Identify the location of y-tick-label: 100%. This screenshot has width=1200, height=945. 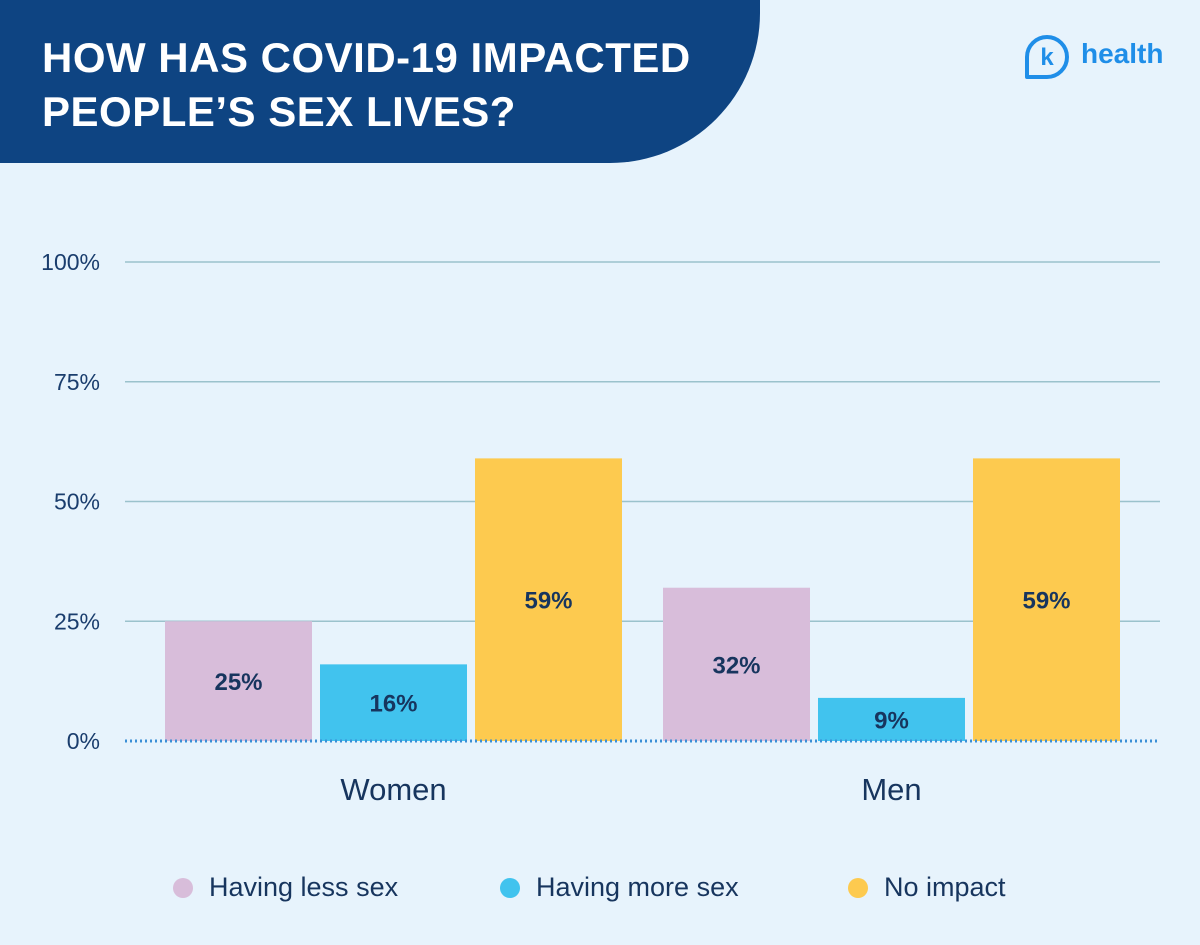
(70, 262).